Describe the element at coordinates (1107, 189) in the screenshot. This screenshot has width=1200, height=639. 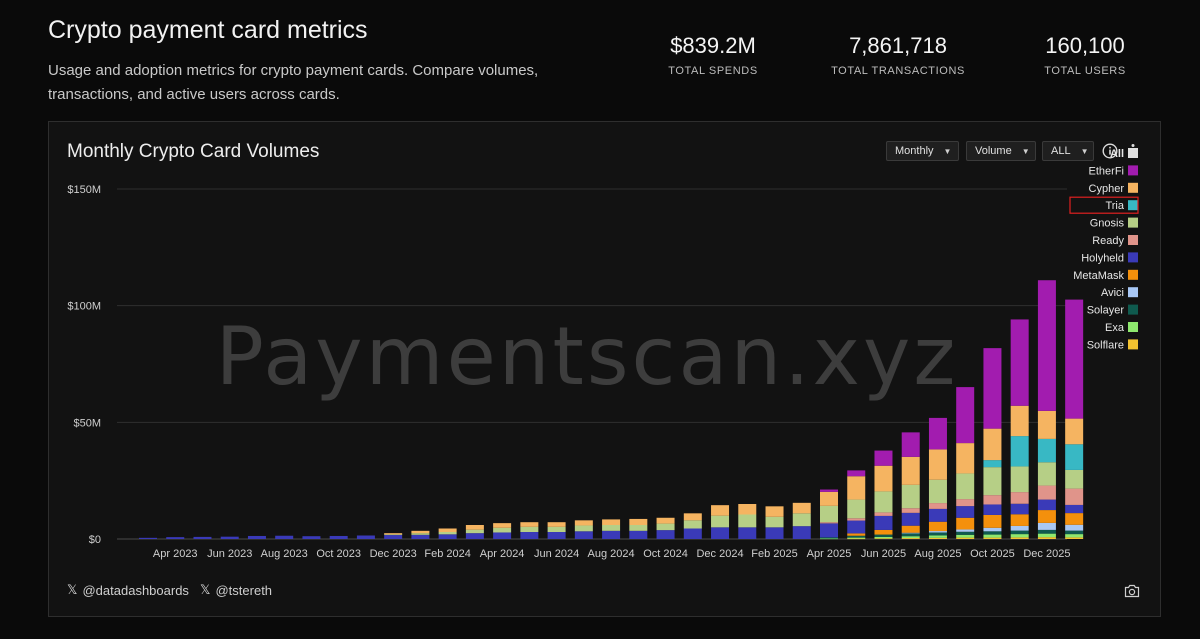
I see `legend-label-cypher: Cypher` at that location.